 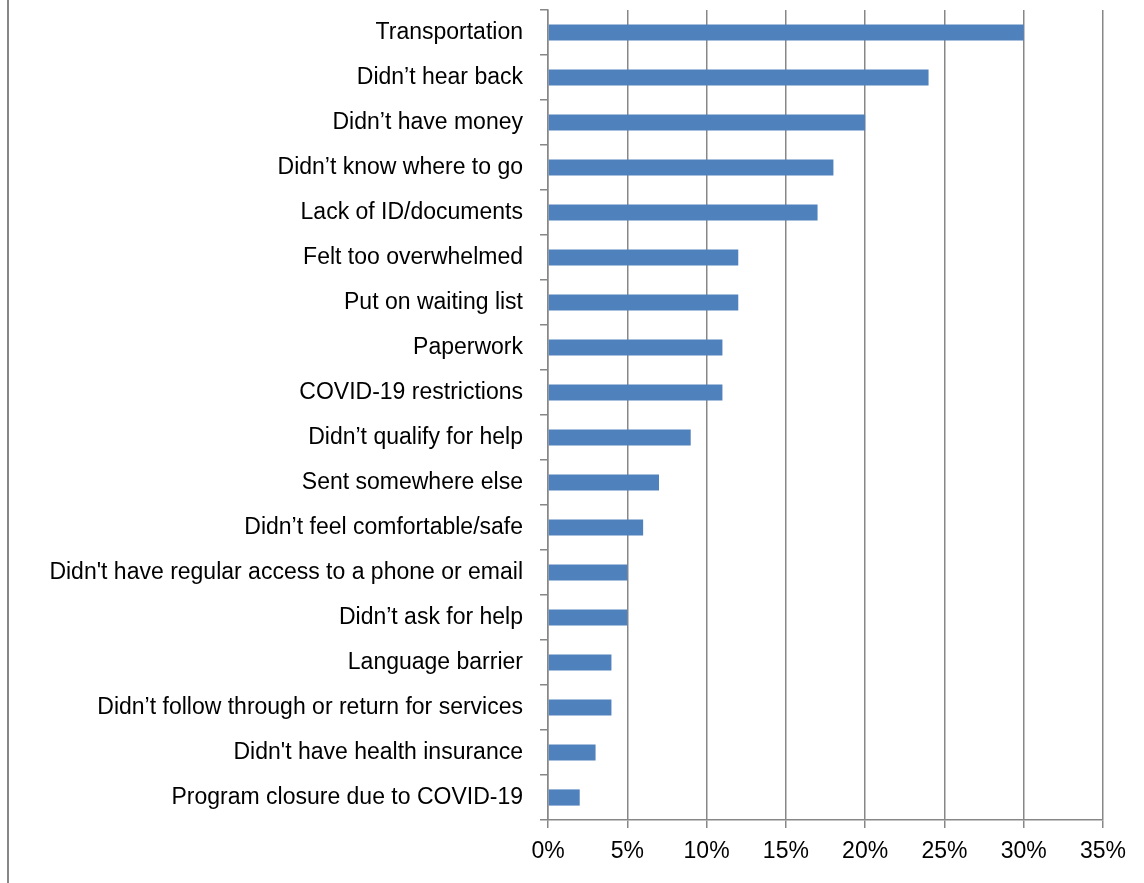 I want to click on x-tick-label: 30%, so click(x=1023, y=850).